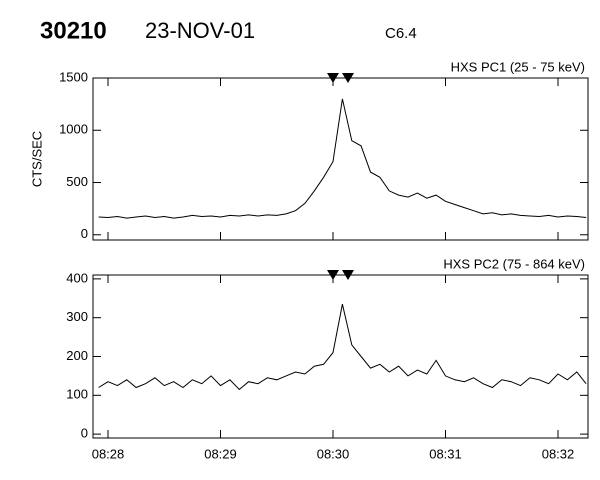  I want to click on y-tick-label: 100, so click(77, 394).